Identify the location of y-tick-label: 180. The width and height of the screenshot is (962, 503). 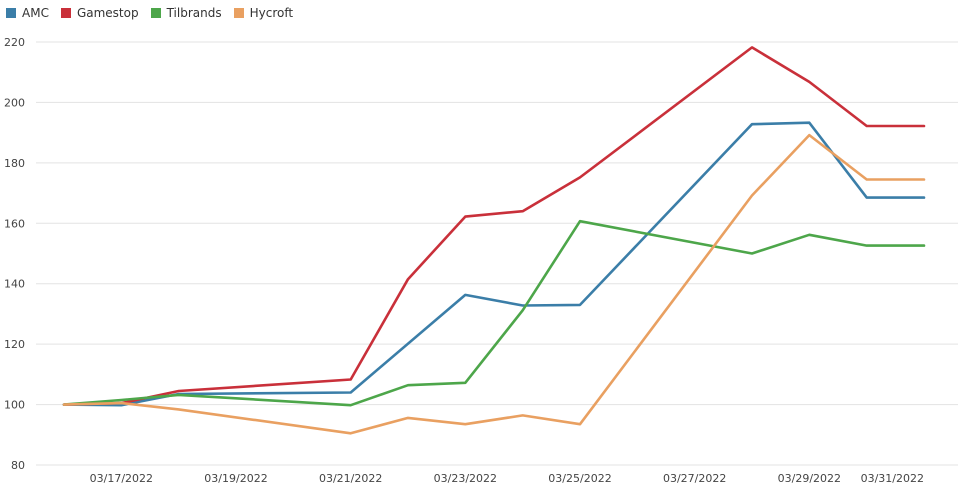
(14, 163).